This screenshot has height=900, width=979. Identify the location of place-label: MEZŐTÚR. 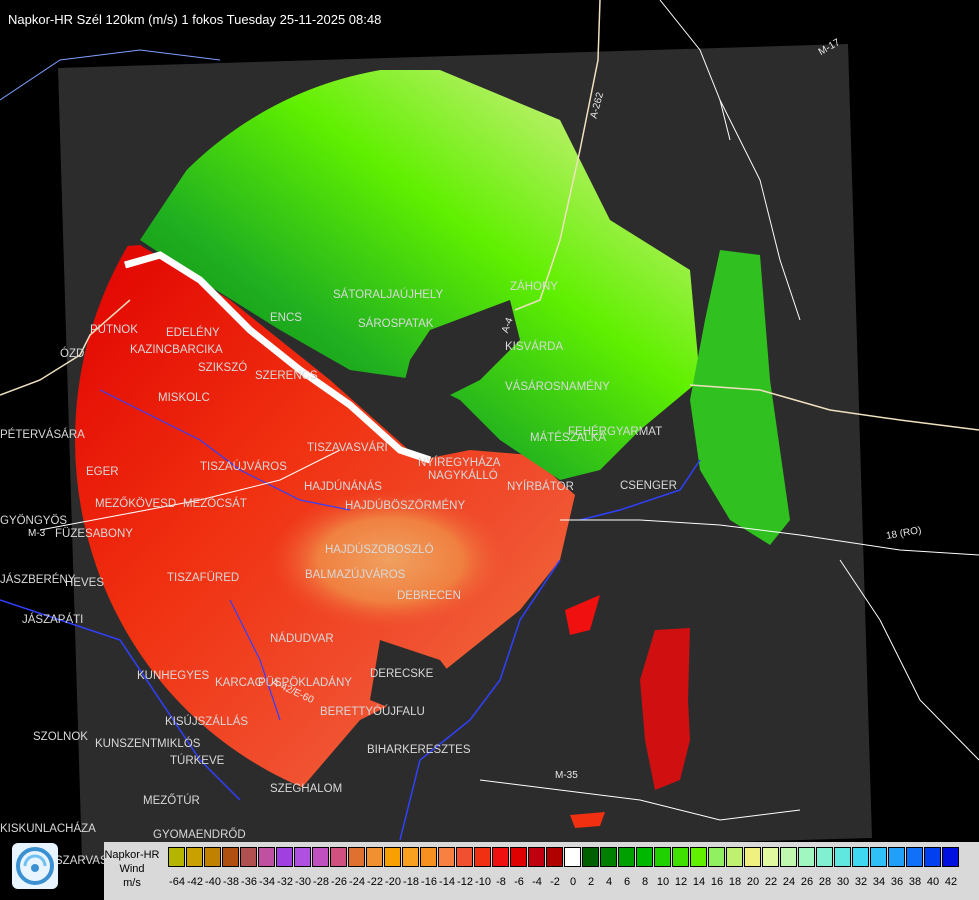
(171, 801).